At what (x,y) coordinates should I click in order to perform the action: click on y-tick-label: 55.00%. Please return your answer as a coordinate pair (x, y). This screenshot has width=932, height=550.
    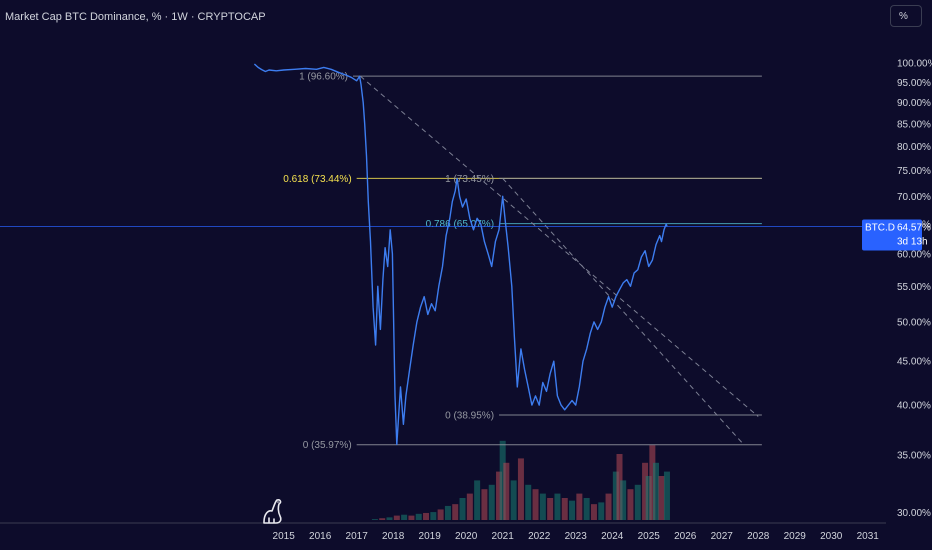
    Looking at the image, I should click on (914, 287).